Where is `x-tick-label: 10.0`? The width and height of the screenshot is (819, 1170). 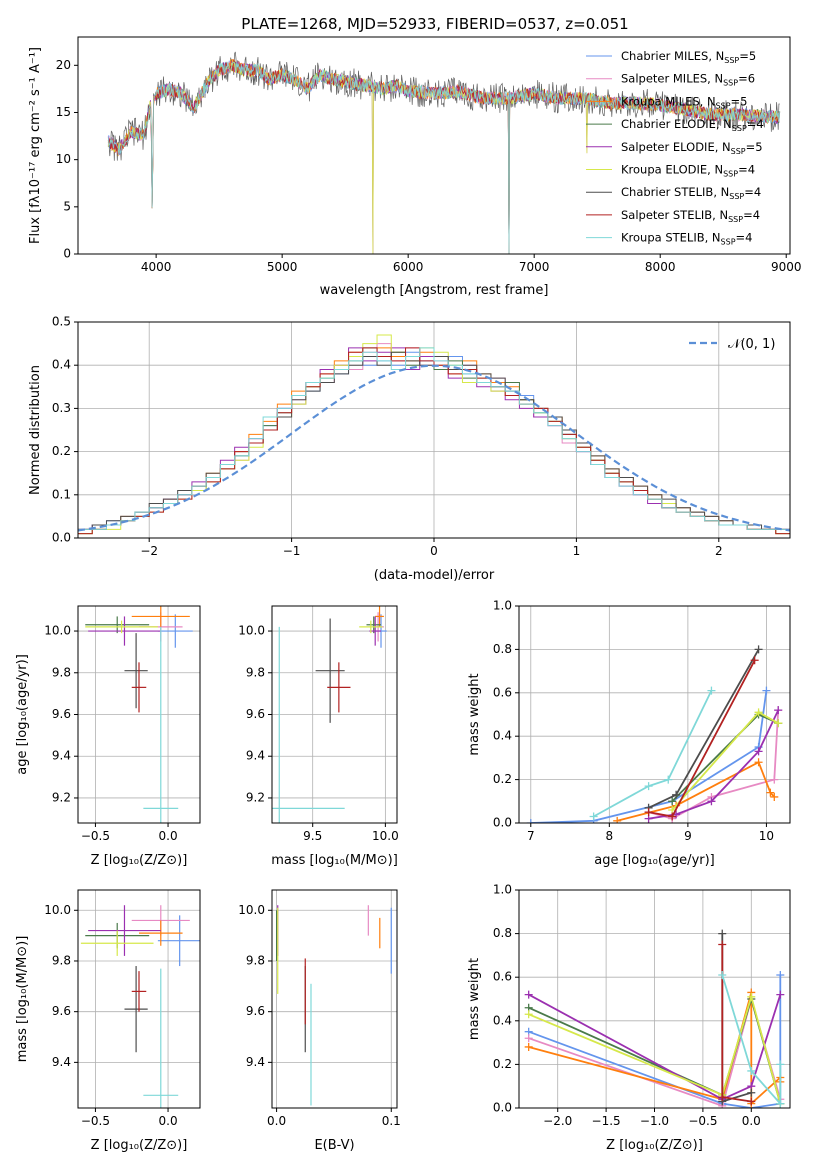
x-tick-label: 10.0 is located at coordinates (385, 836).